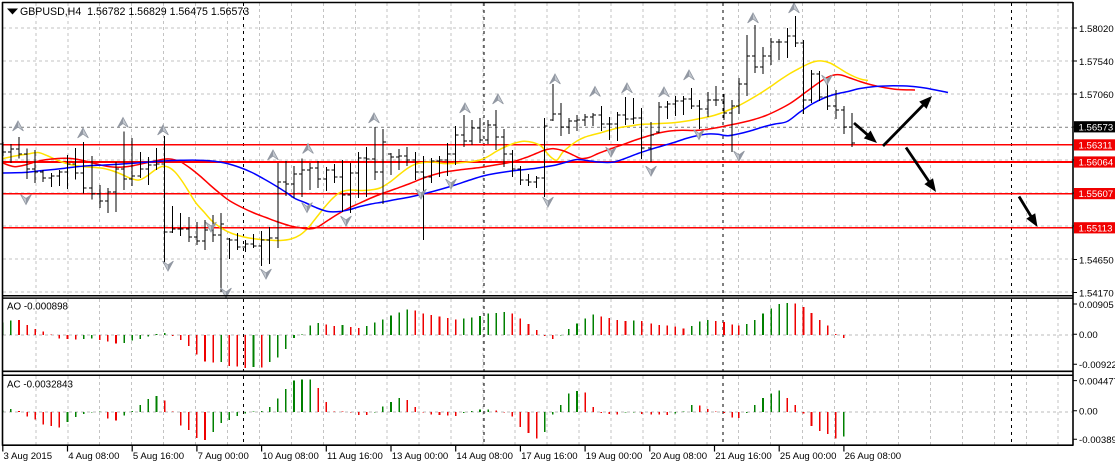  I want to click on svg-text: -0.009225, so click(1097, 365).